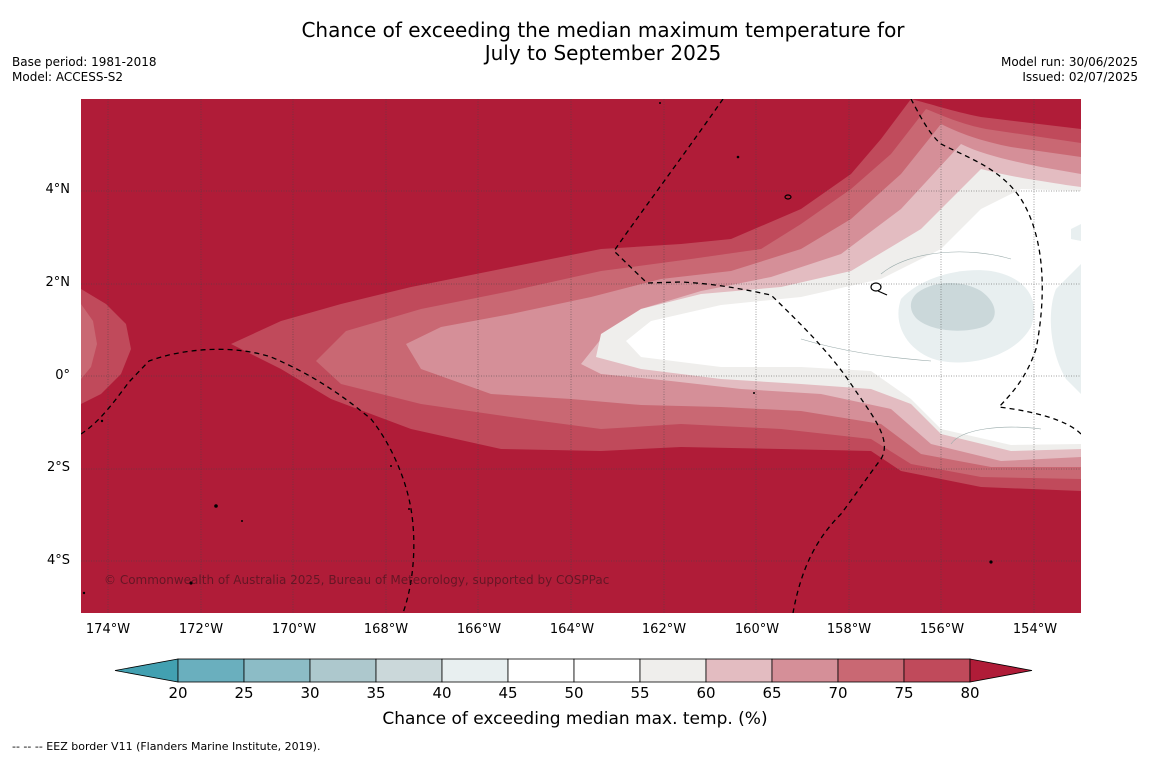 Image resolution: width=1150 pixels, height=758 pixels. What do you see at coordinates (640, 693) in the screenshot?
I see `colorbar-tick: 55` at bounding box center [640, 693].